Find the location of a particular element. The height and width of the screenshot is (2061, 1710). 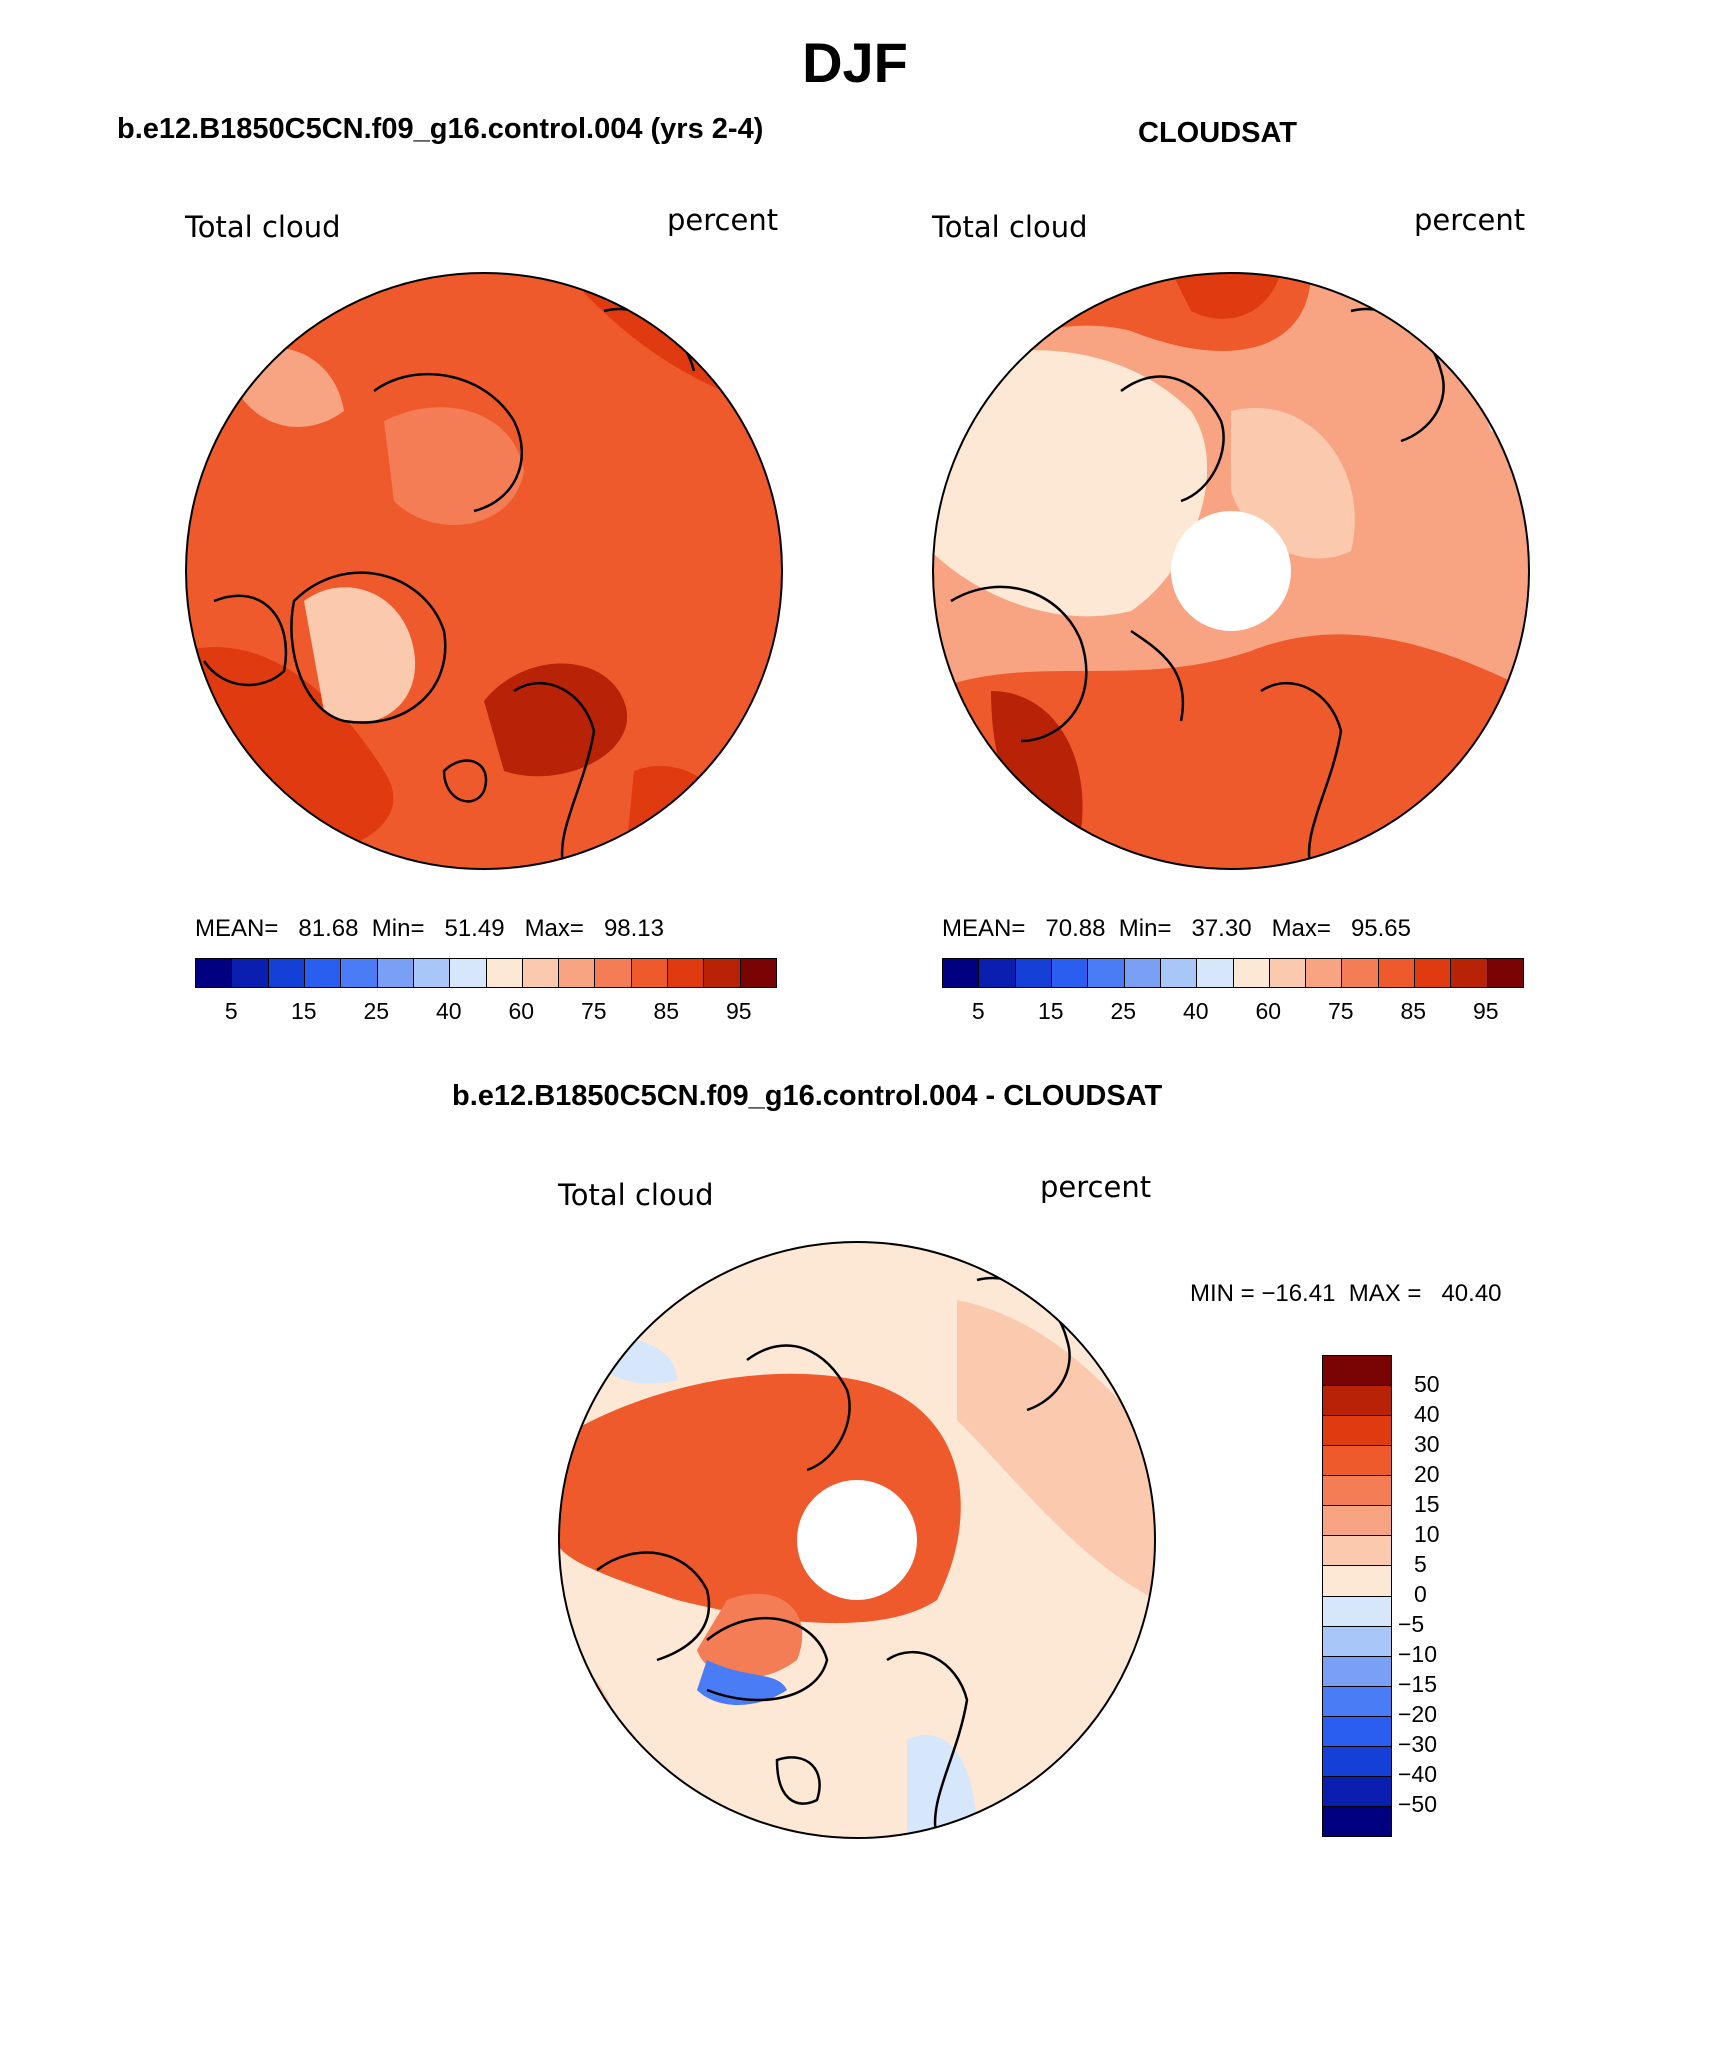

obs-panel-header: CLOUDSAT is located at coordinates (1217, 133).